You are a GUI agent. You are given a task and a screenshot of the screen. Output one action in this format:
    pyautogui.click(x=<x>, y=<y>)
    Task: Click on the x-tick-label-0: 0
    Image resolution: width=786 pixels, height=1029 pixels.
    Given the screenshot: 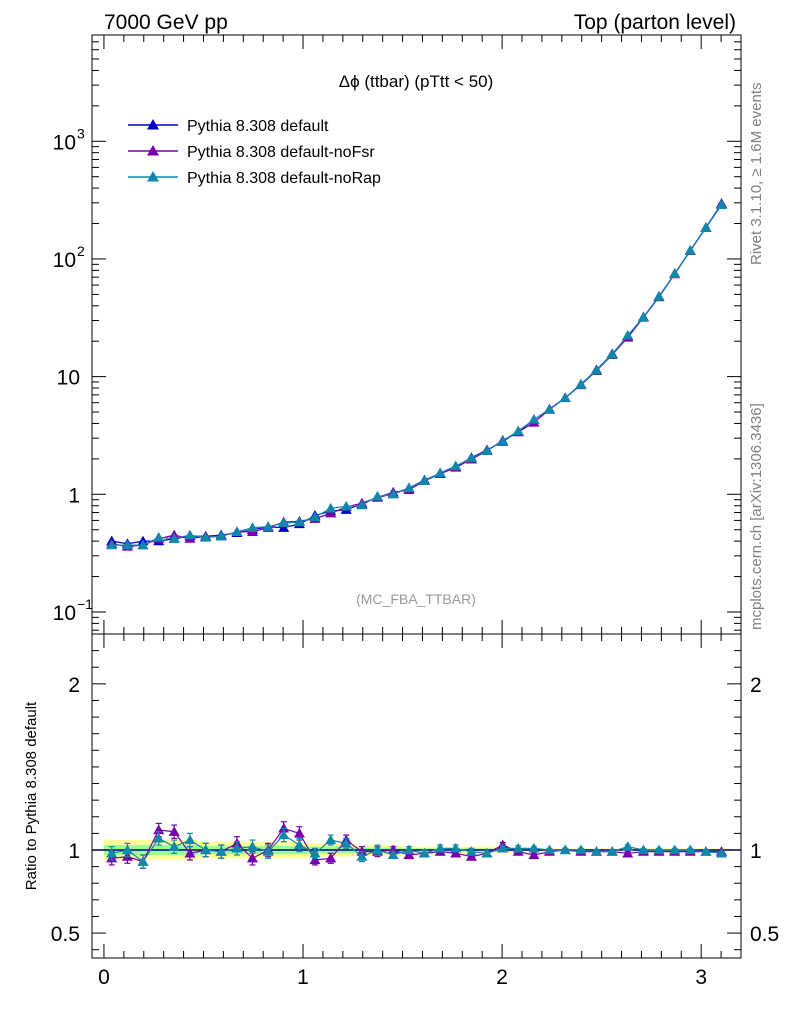 What is the action you would take?
    pyautogui.click(x=104, y=977)
    